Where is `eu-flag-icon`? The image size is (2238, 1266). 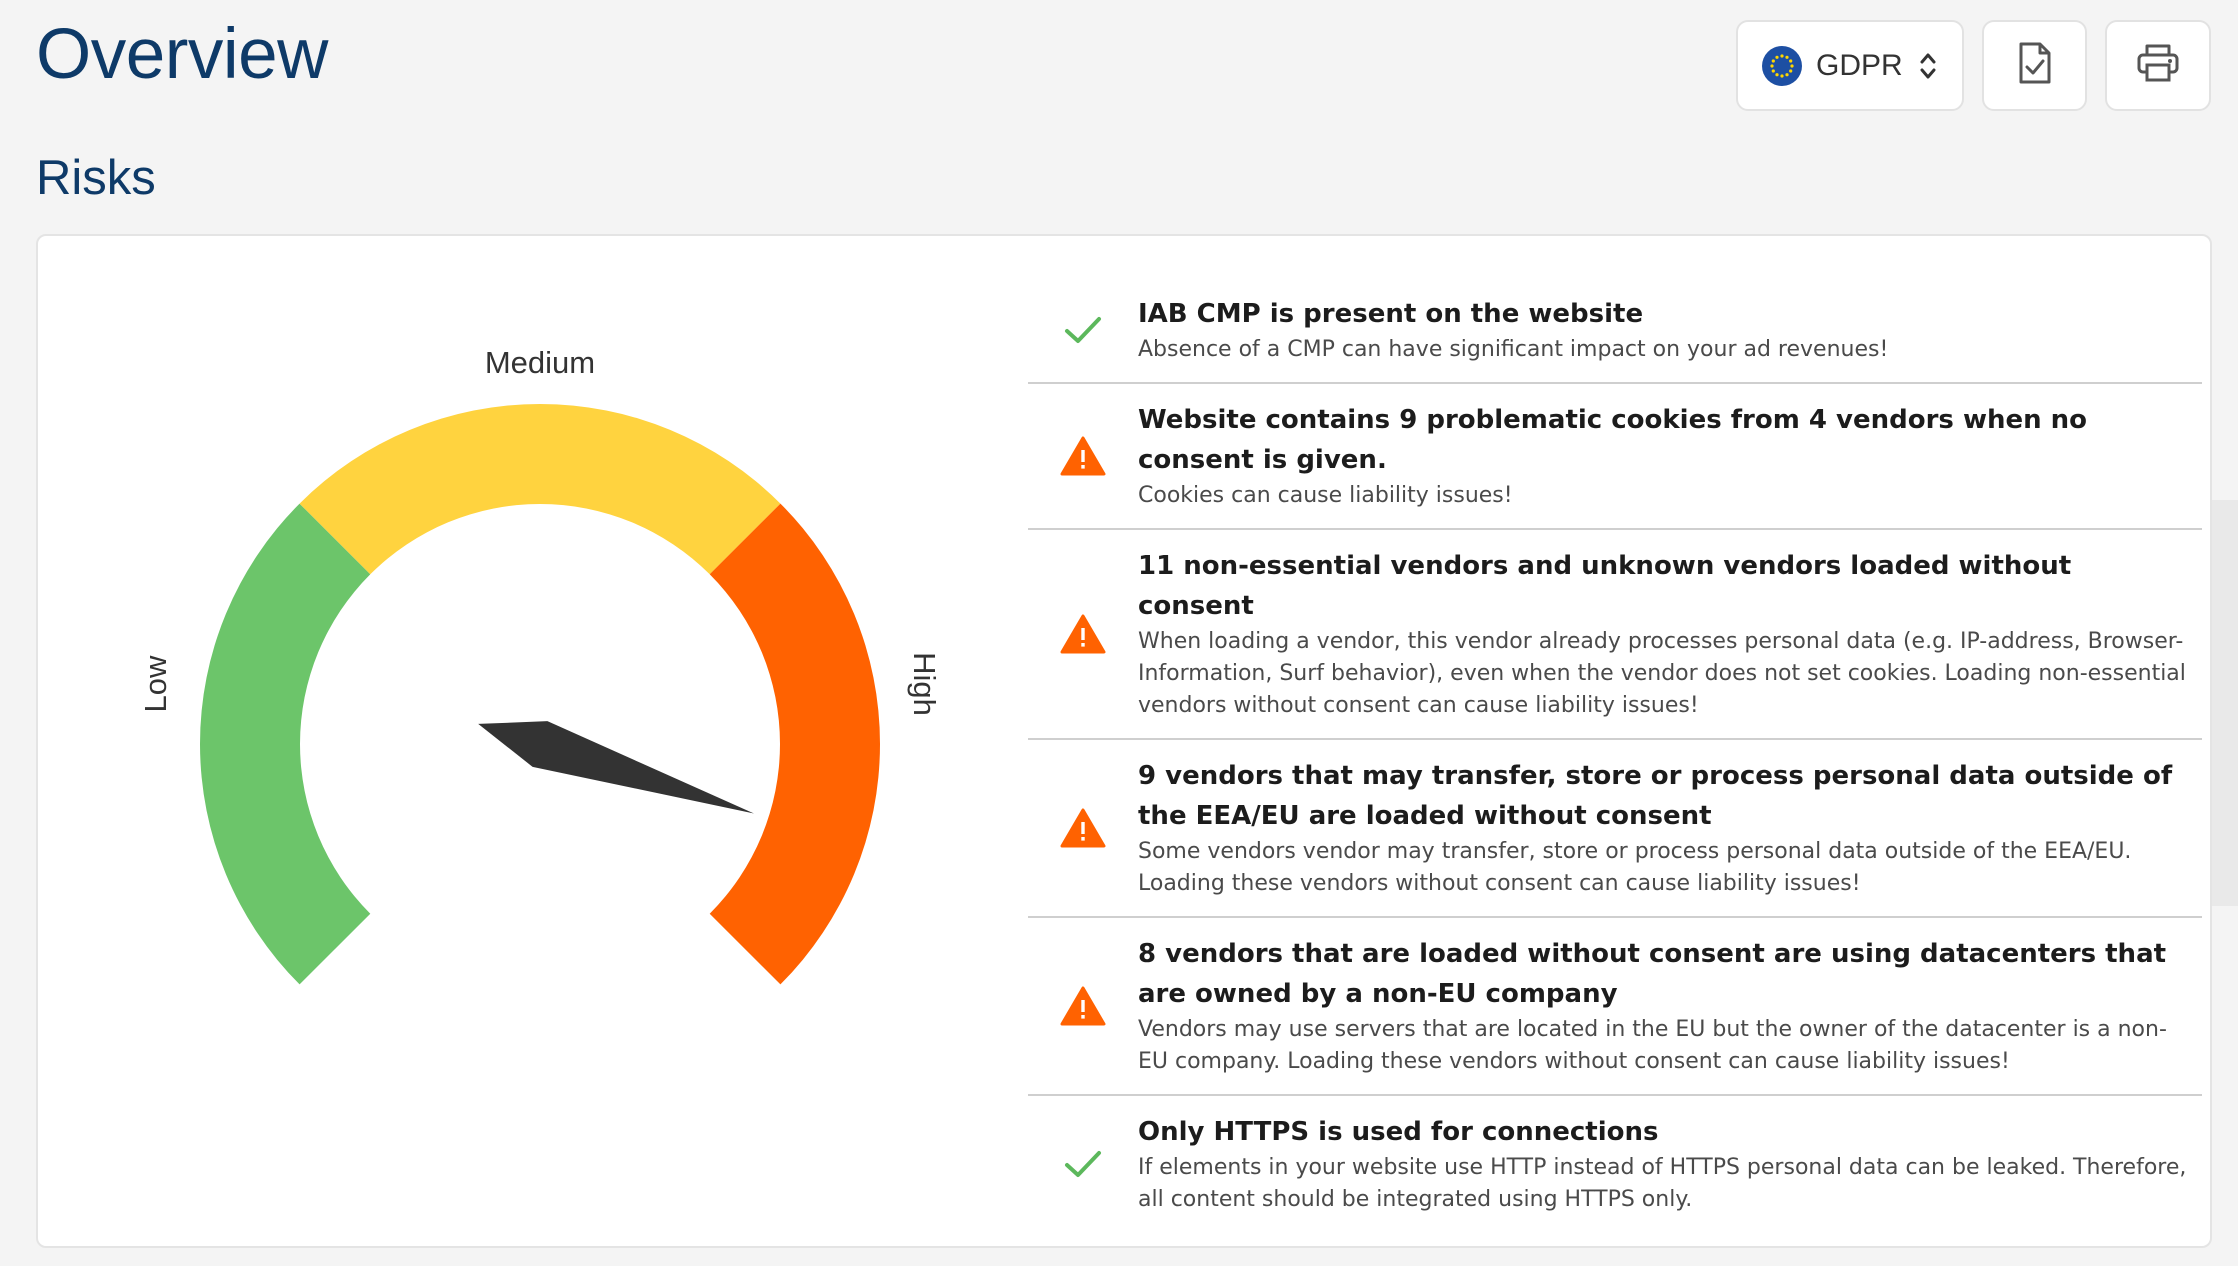 eu-flag-icon is located at coordinates (1782, 65).